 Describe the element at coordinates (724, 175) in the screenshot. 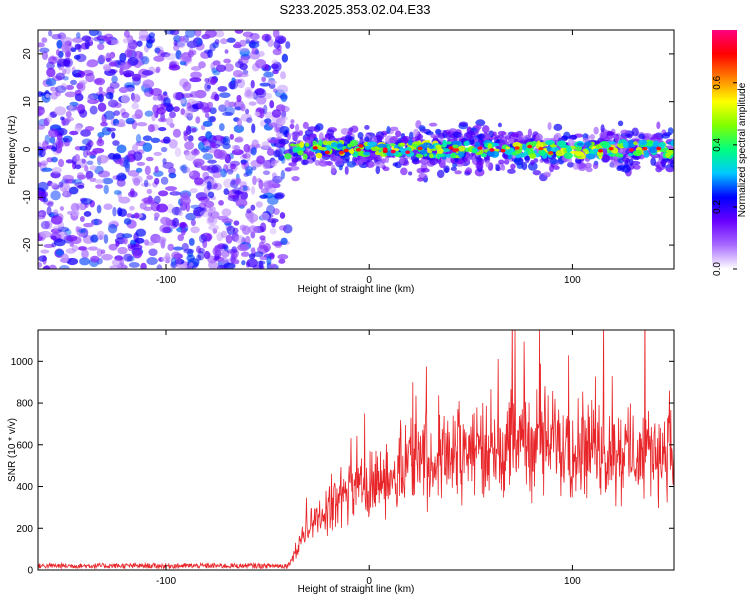

I see `colorbar-ticks: 0.0 0.2 0.4 0.6` at that location.